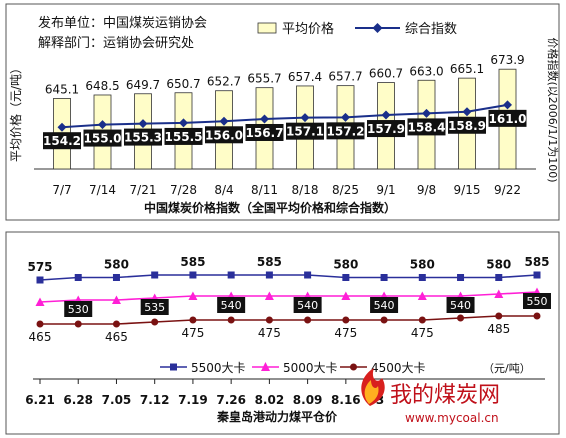 This screenshot has width=566, height=438. Describe the element at coordinates (445, 395) in the screenshot. I see `watermark-name: 我的煤炭网` at that location.